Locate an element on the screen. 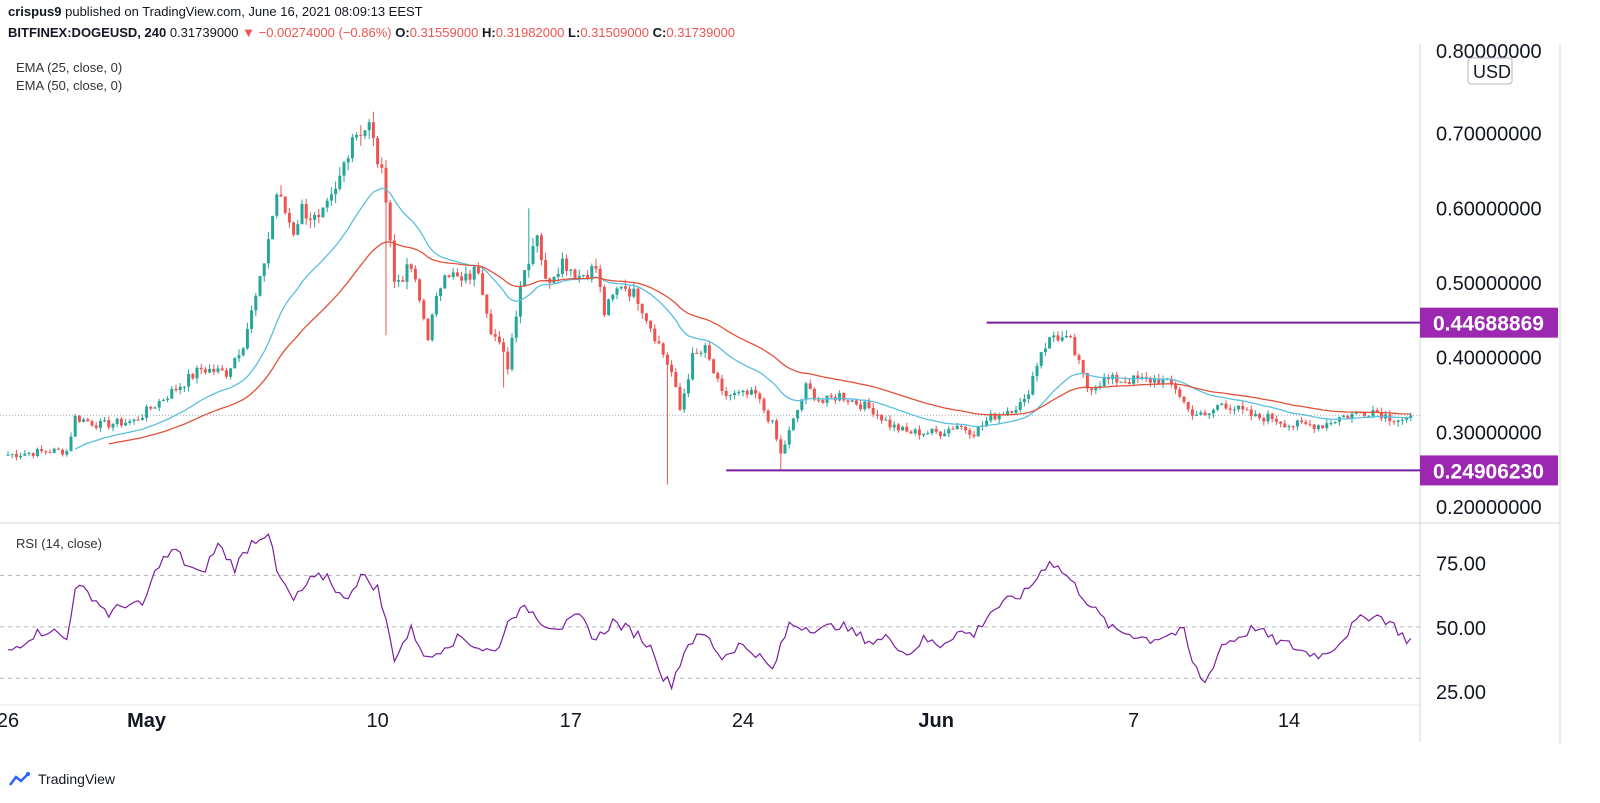 The height and width of the screenshot is (803, 1600). publisher-name: crispus9 is located at coordinates (35, 11).